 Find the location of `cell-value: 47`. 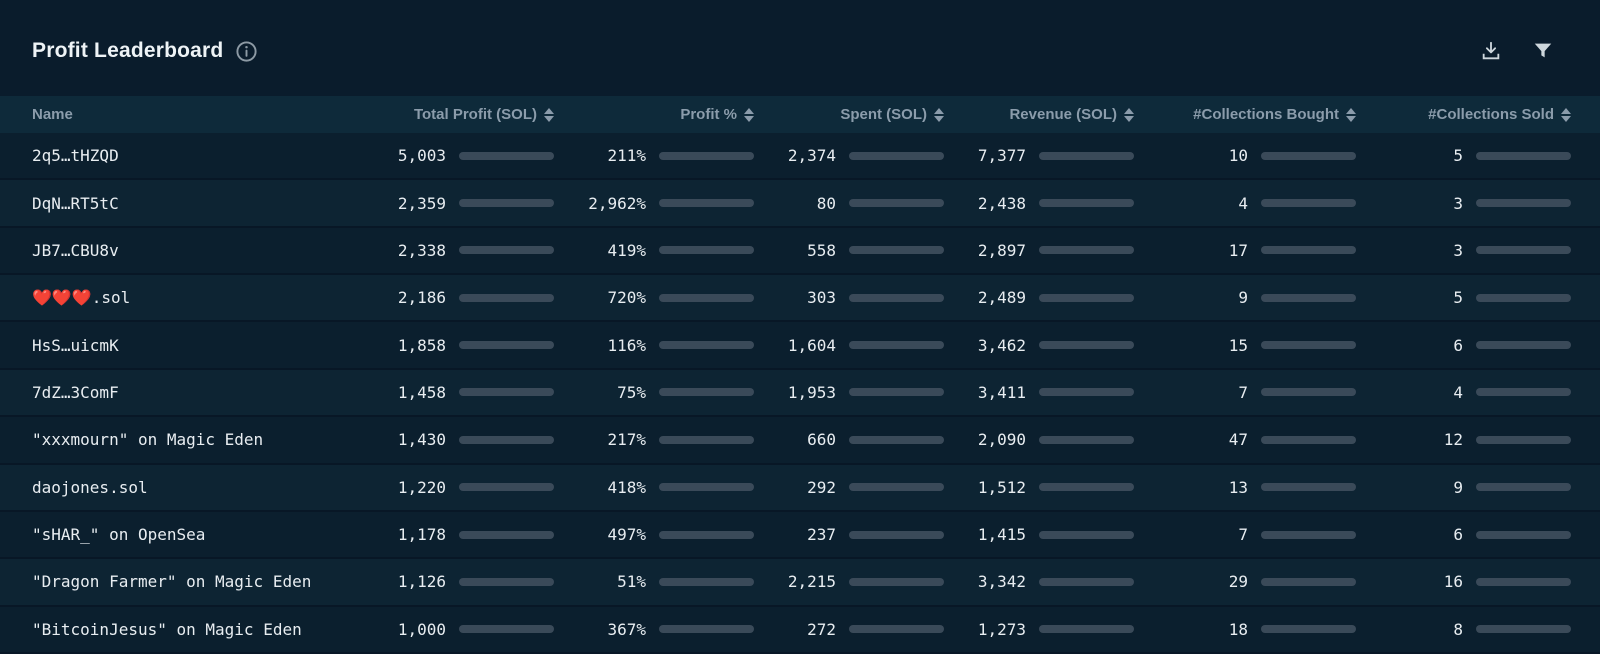

cell-value: 47 is located at coordinates (1238, 440).